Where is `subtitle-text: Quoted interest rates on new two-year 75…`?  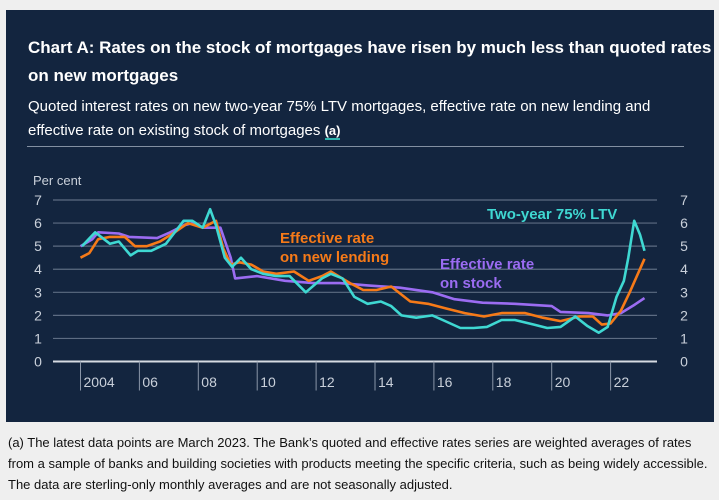
subtitle-text: Quoted interest rates on new two-year 75… is located at coordinates (339, 118).